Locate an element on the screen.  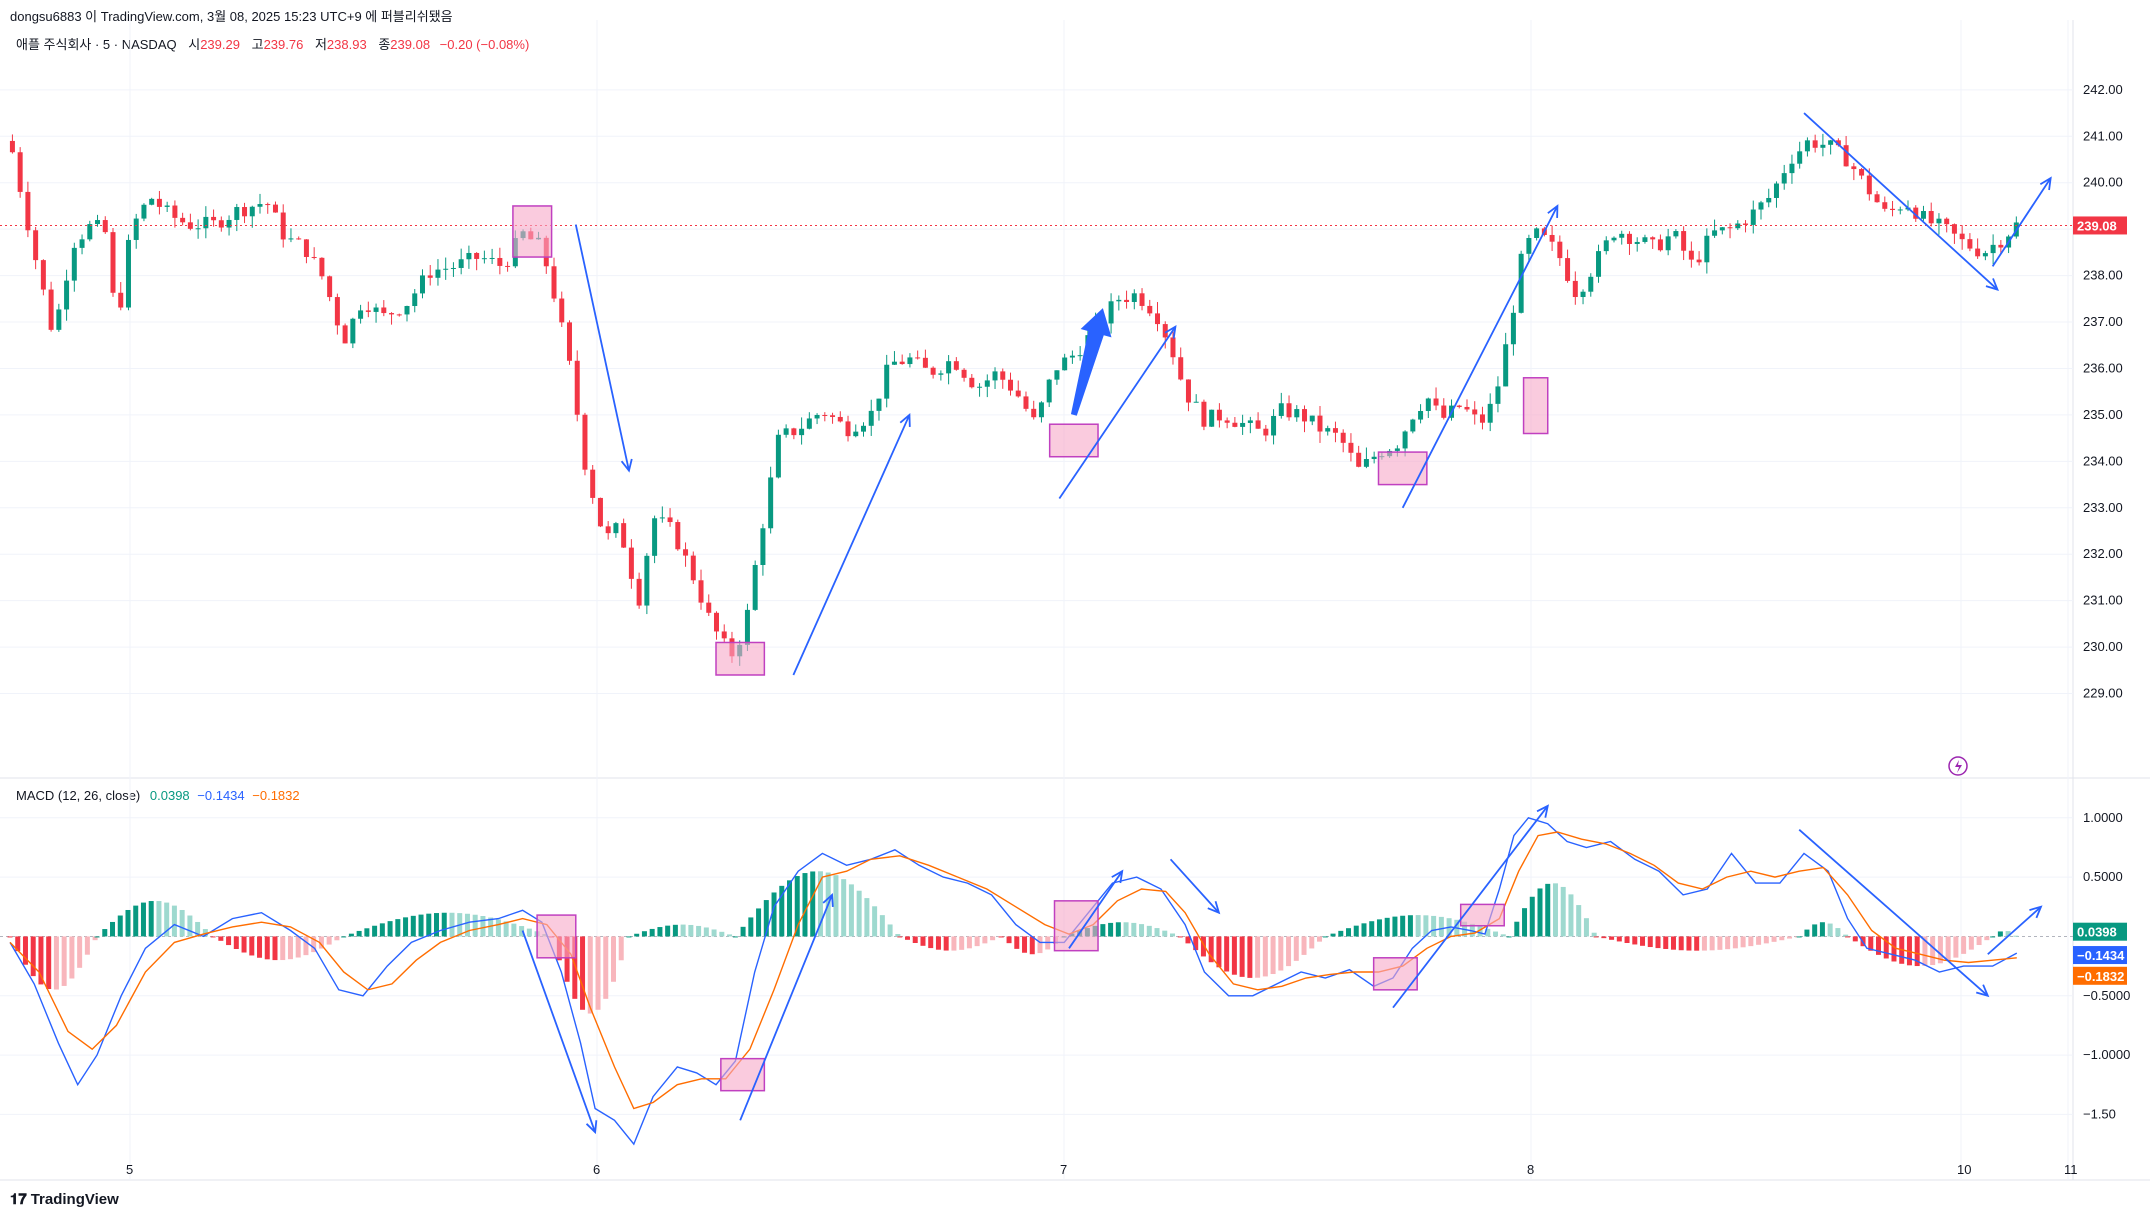
y-tick-label: 236.00 is located at coordinates (2103, 367).